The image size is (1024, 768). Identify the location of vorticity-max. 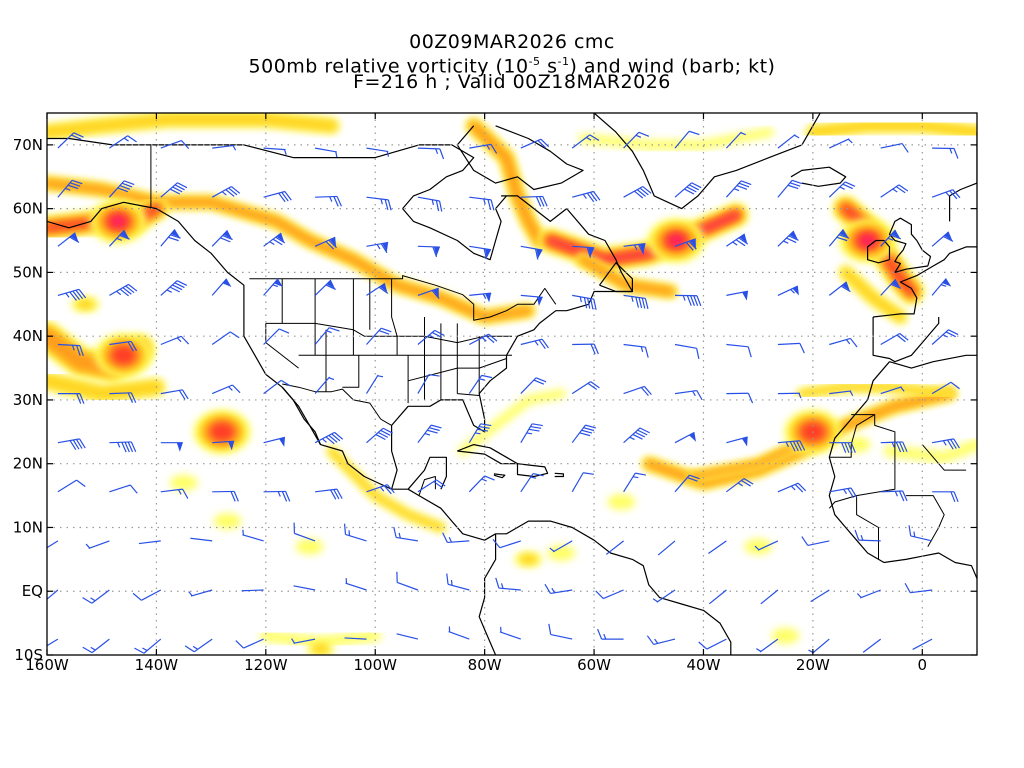
(222, 432).